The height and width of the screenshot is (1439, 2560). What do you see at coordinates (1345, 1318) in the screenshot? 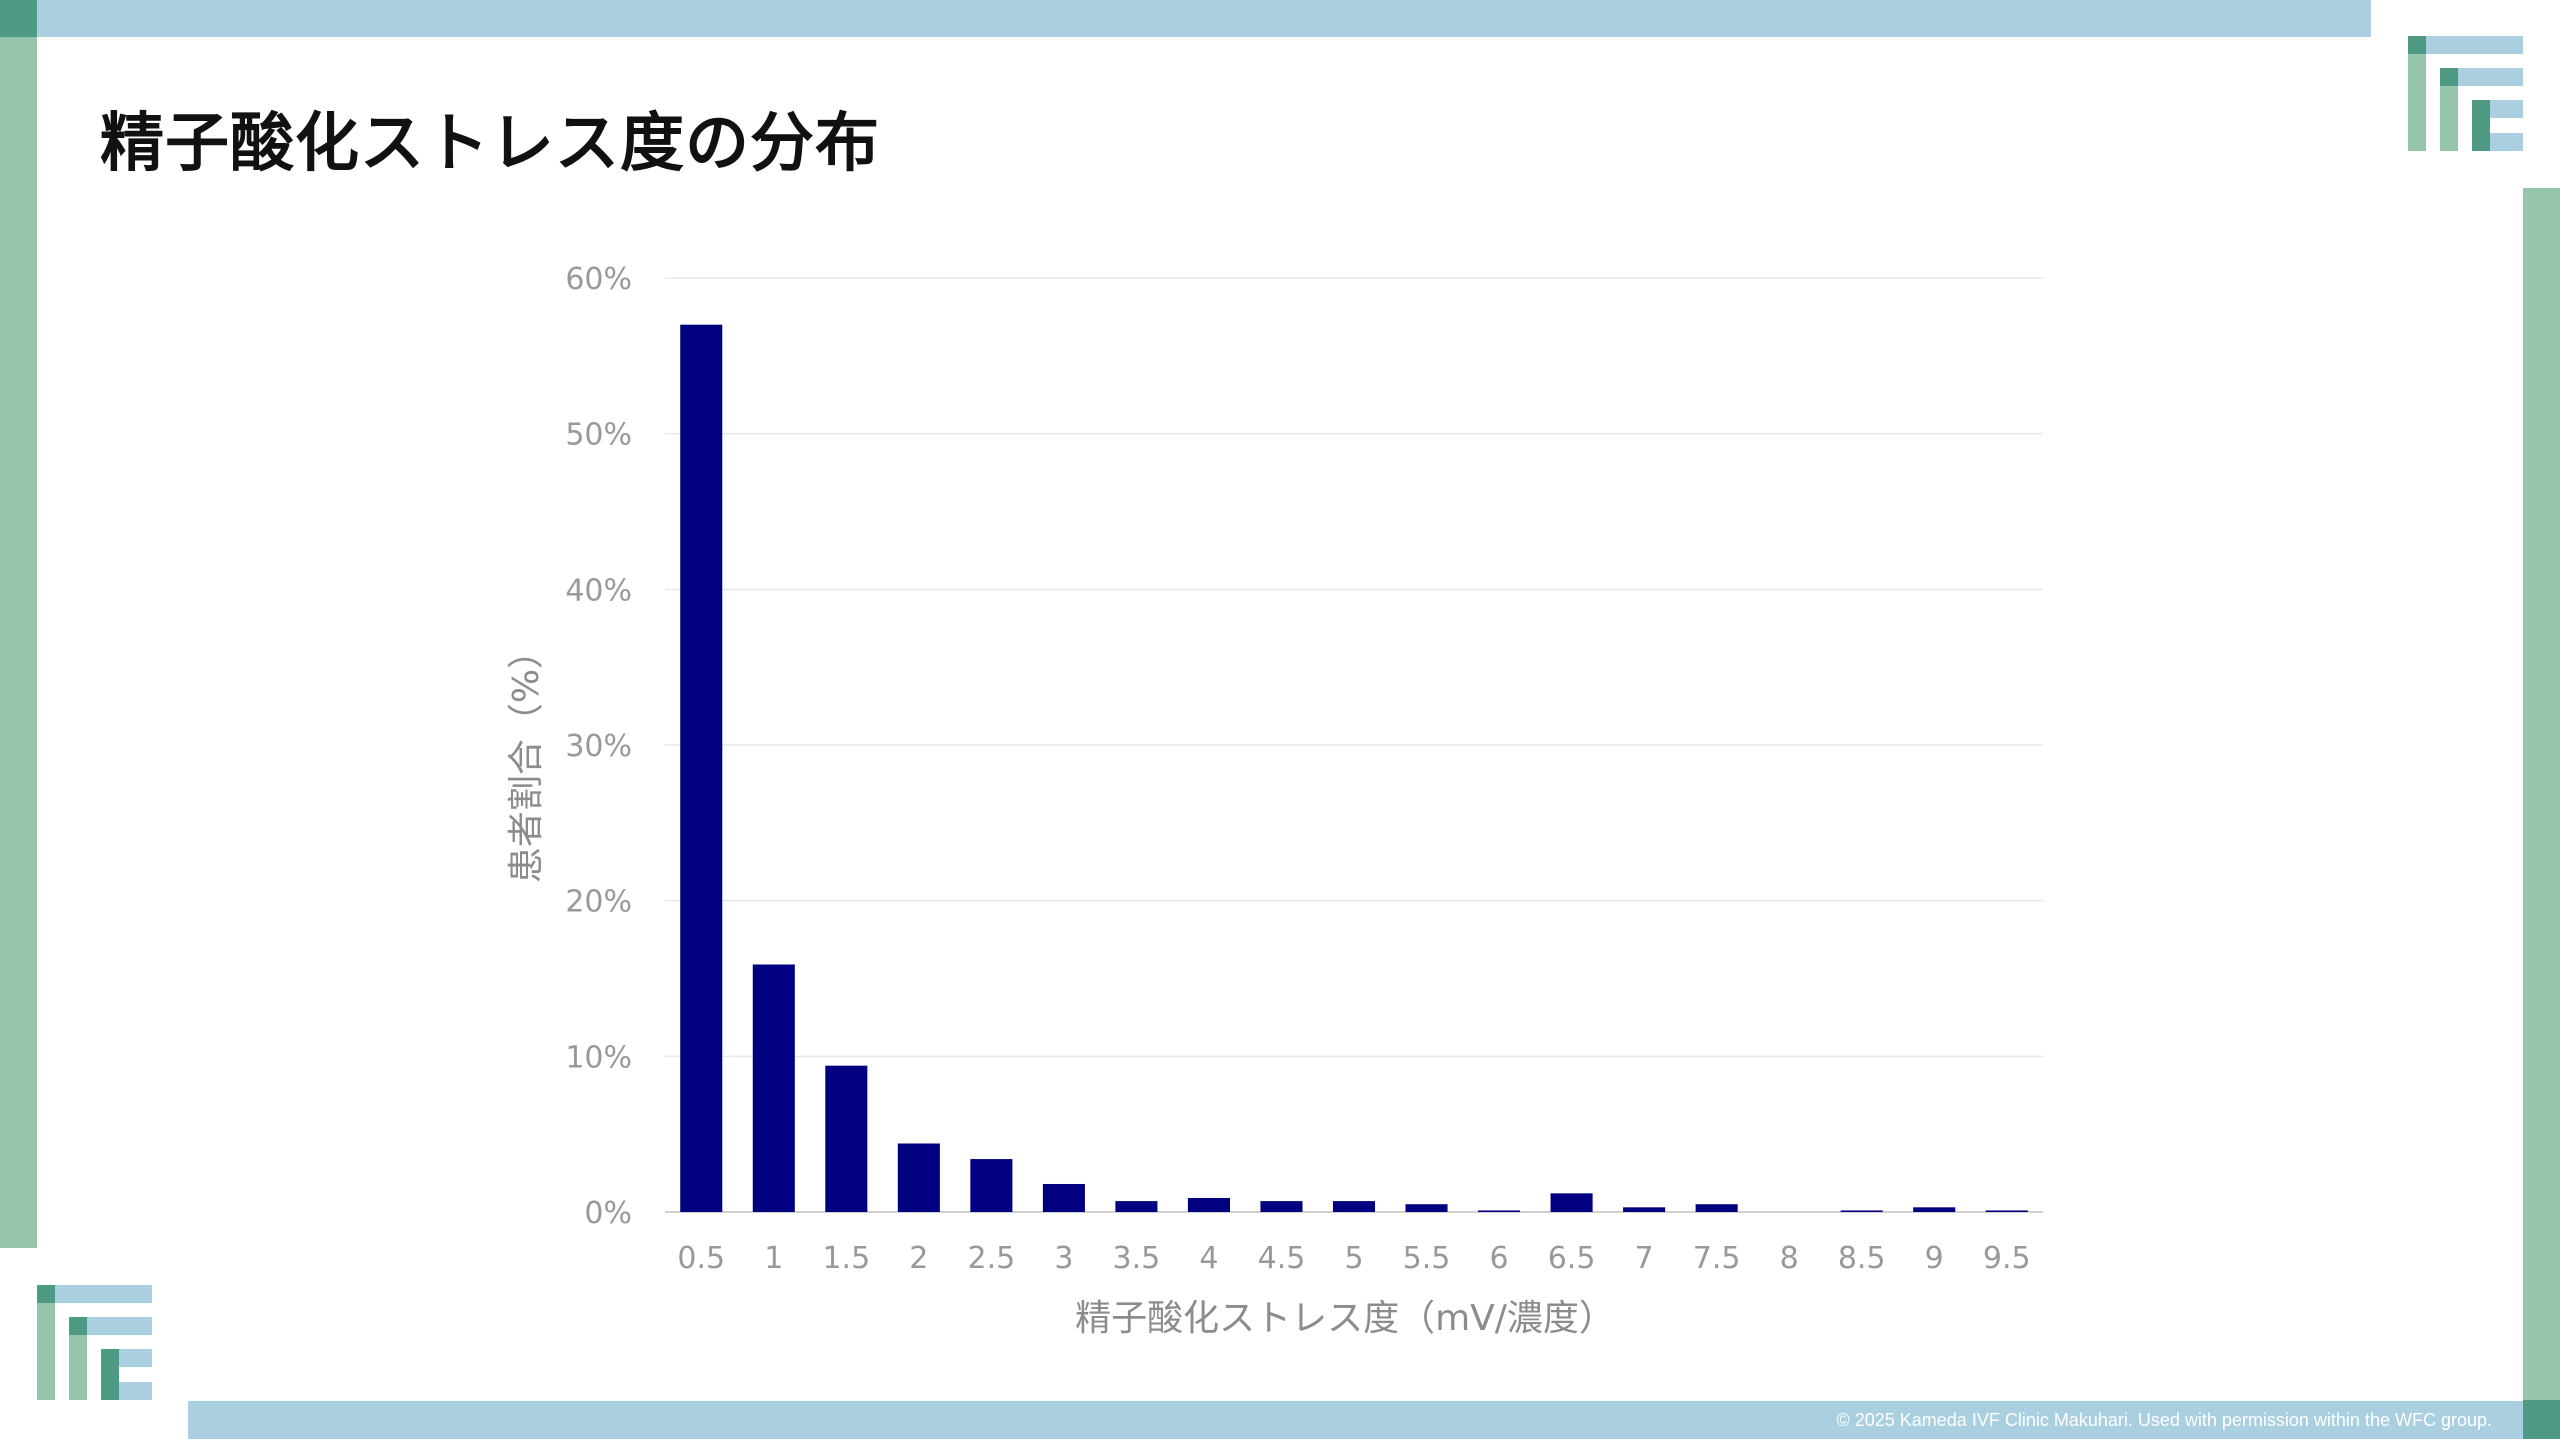
I see `x-axis-label: 精子酸化ストレス度（mV/濃度）` at bounding box center [1345, 1318].